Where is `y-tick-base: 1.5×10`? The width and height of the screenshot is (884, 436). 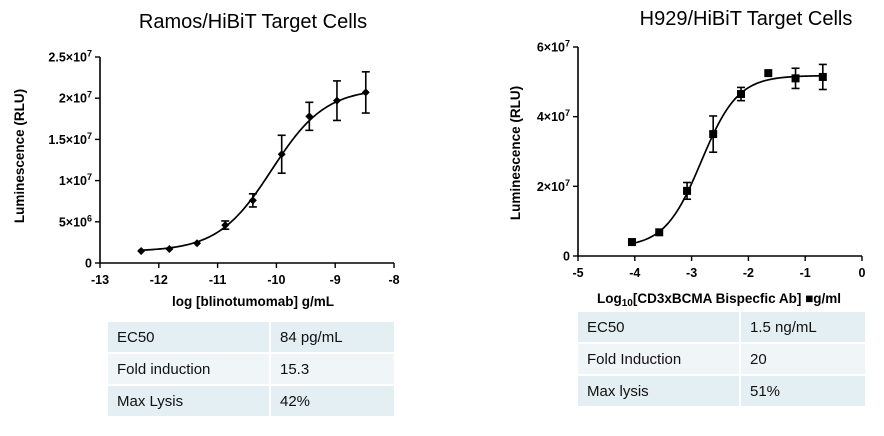
y-tick-base: 1.5×10 is located at coordinates (67, 140).